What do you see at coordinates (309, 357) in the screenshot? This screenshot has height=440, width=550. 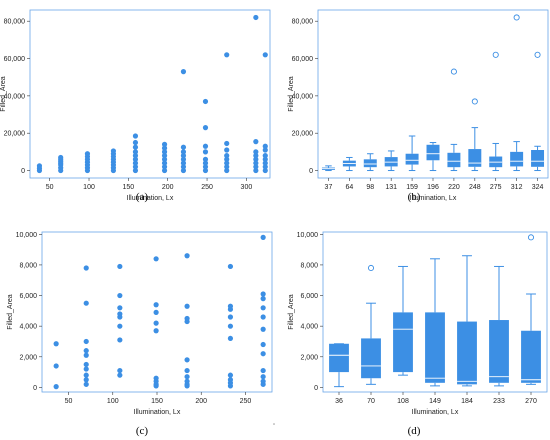 I see `y-tick-label: 2,000` at bounding box center [309, 357].